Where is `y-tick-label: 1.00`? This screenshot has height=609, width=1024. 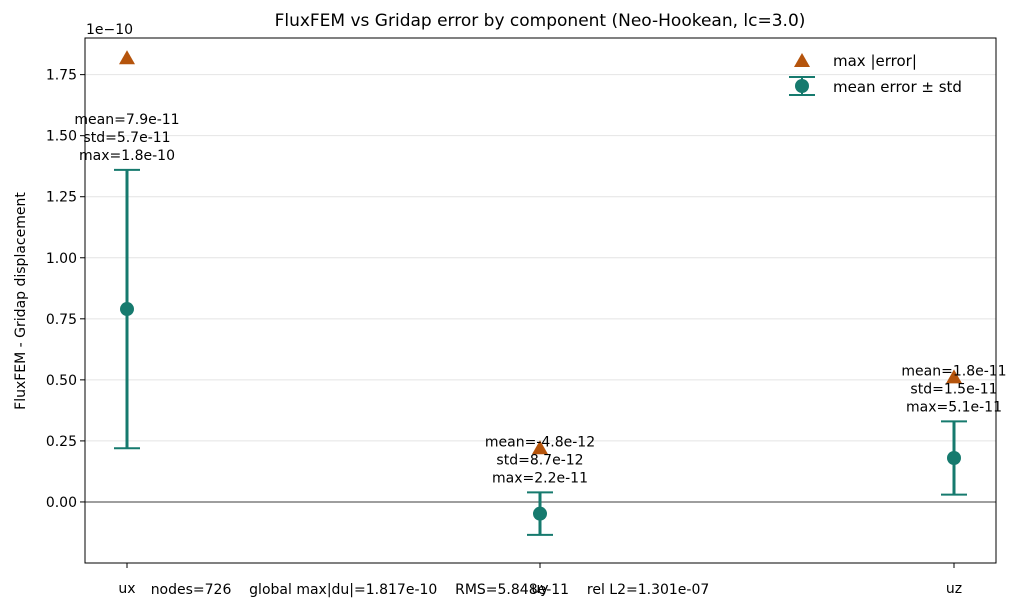
y-tick-label: 1.00 is located at coordinates (61, 259).